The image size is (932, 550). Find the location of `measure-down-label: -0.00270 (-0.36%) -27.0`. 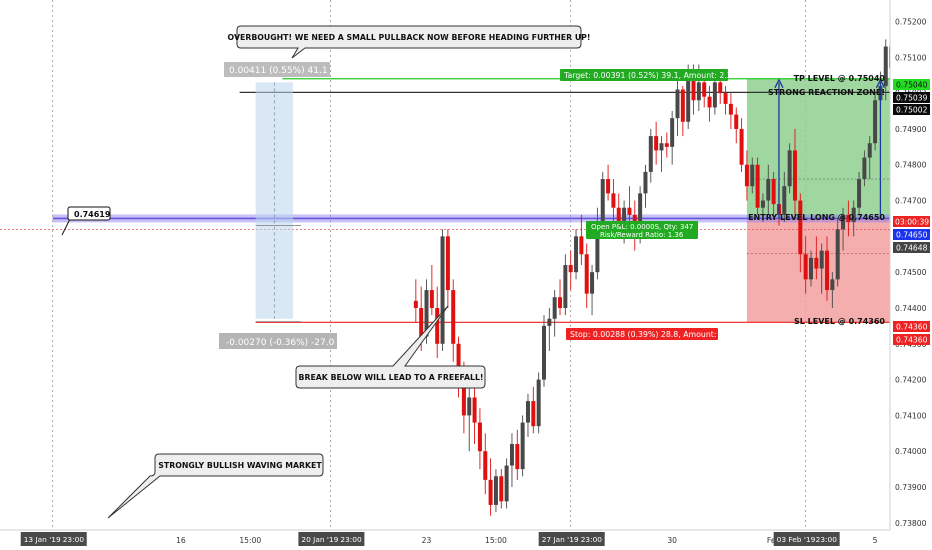

measure-down-label: -0.00270 (-0.36%) -27.0 is located at coordinates (278, 341).